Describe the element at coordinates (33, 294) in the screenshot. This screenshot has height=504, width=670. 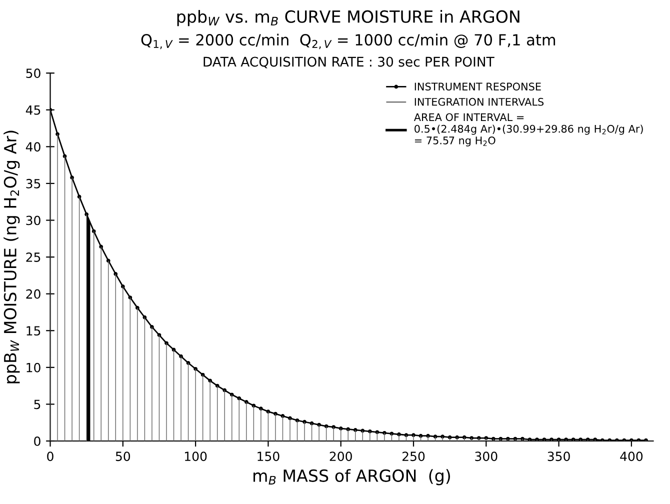
I see `y-tick-label: 20` at that location.